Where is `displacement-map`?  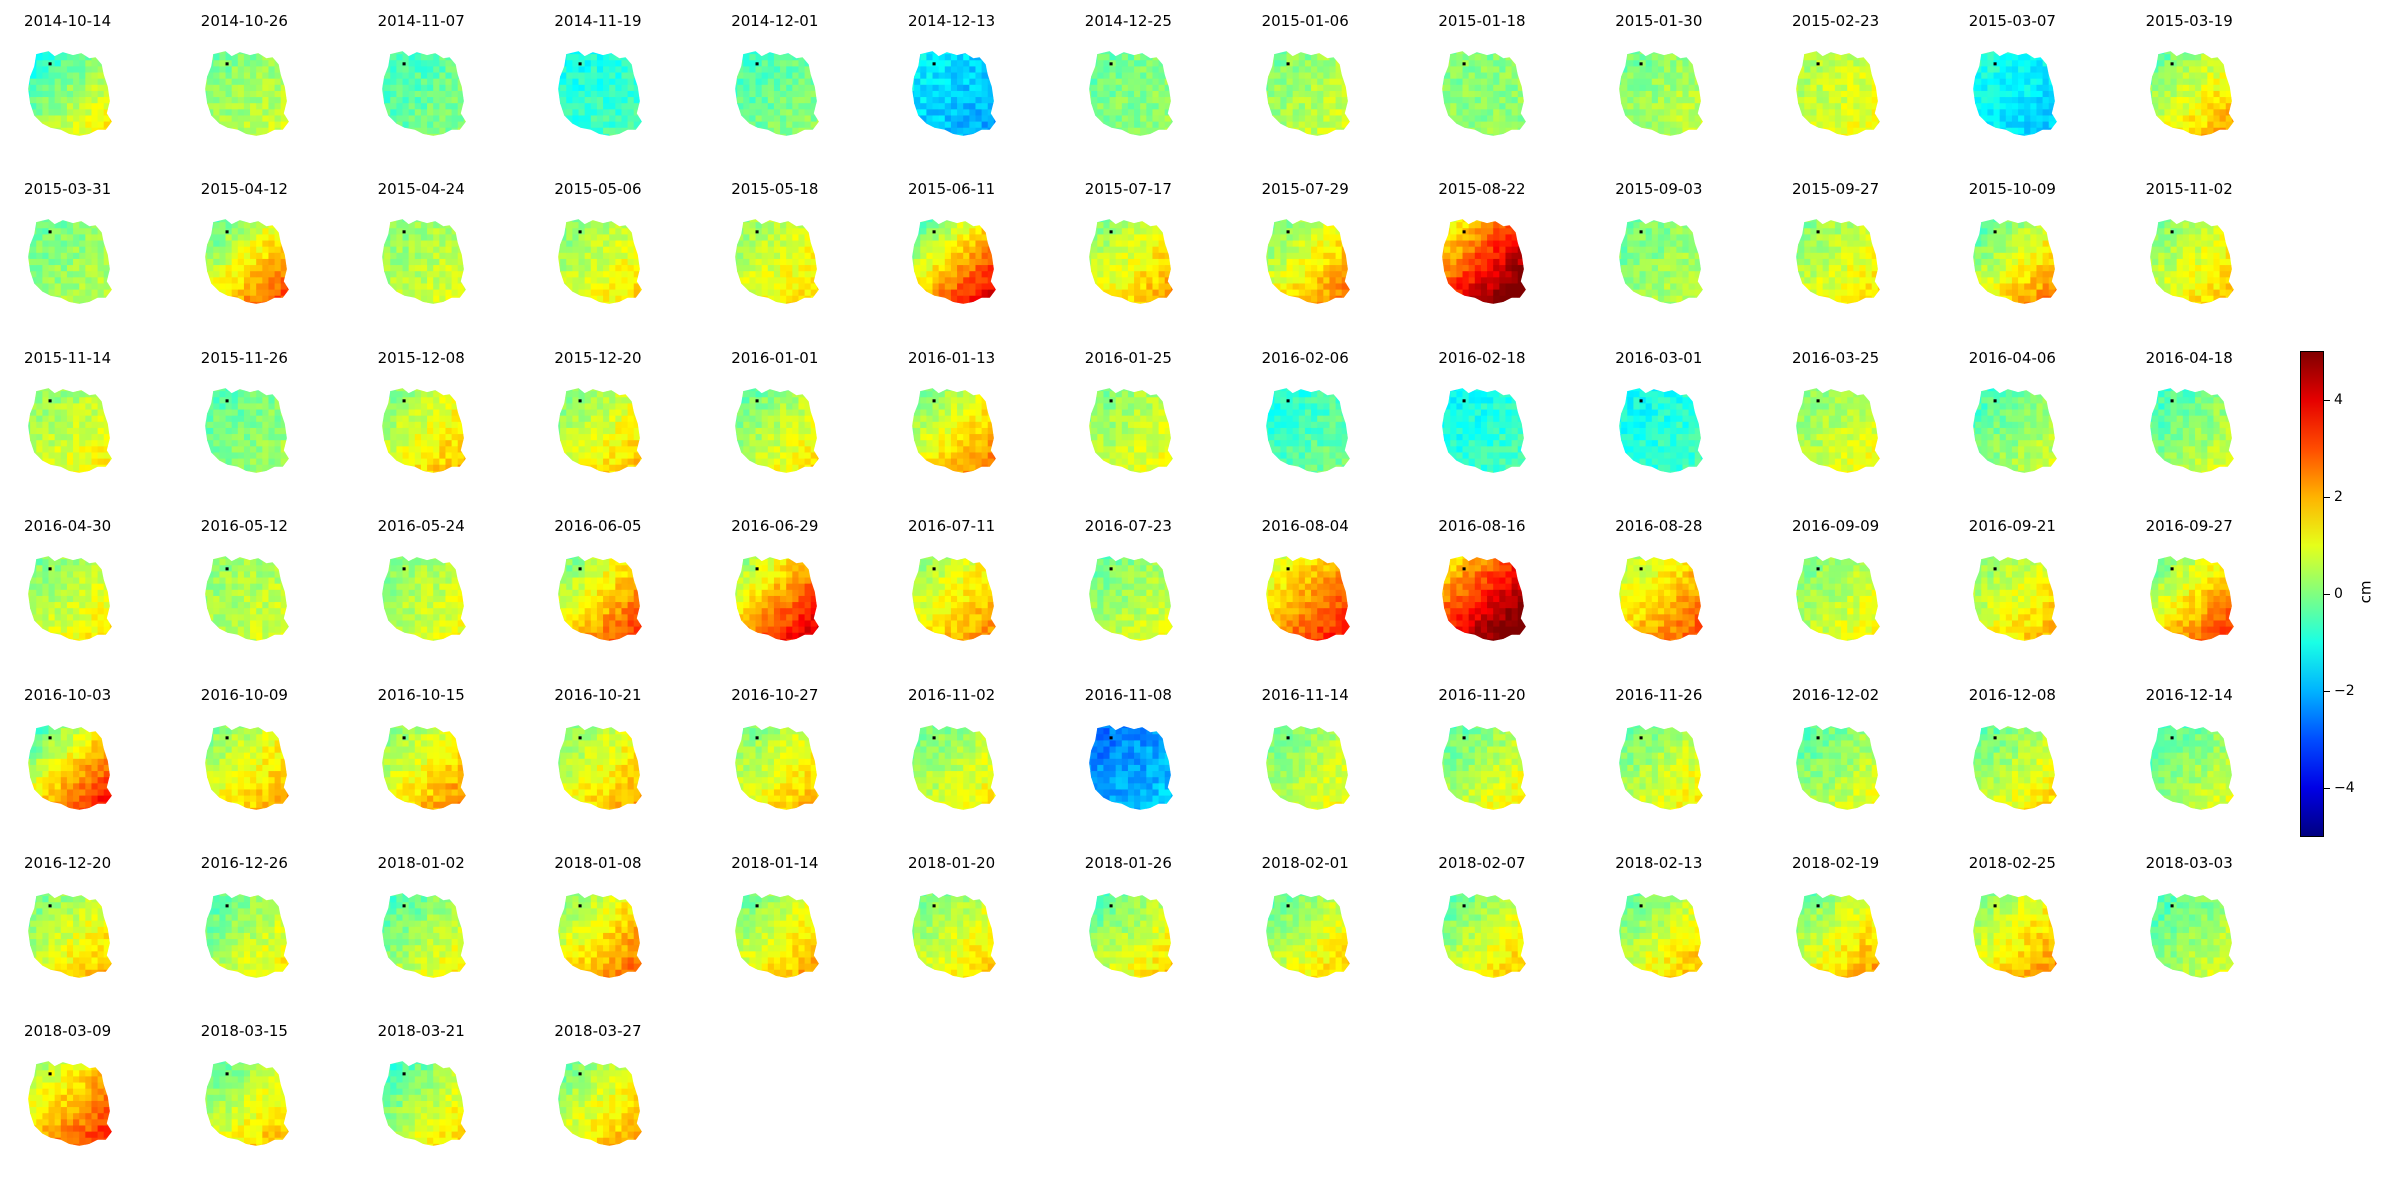 displacement-map is located at coordinates (600, 262).